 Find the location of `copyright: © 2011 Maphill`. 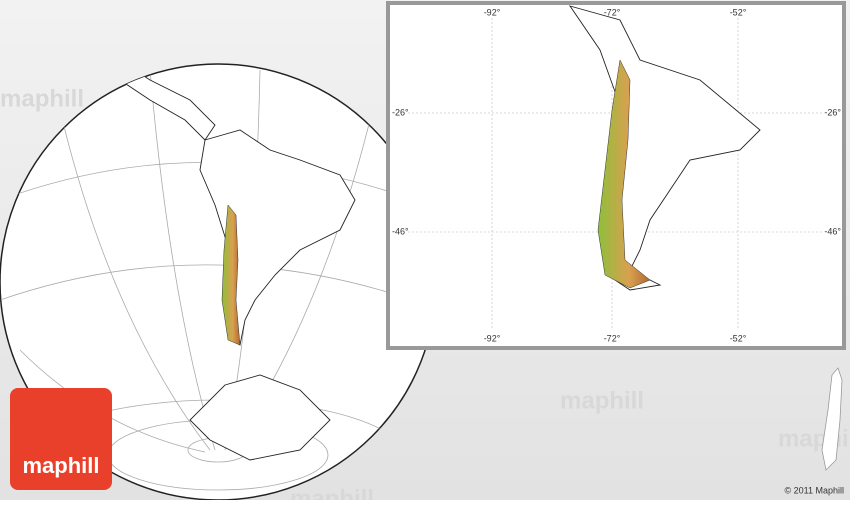

copyright: © 2011 Maphill is located at coordinates (815, 490).